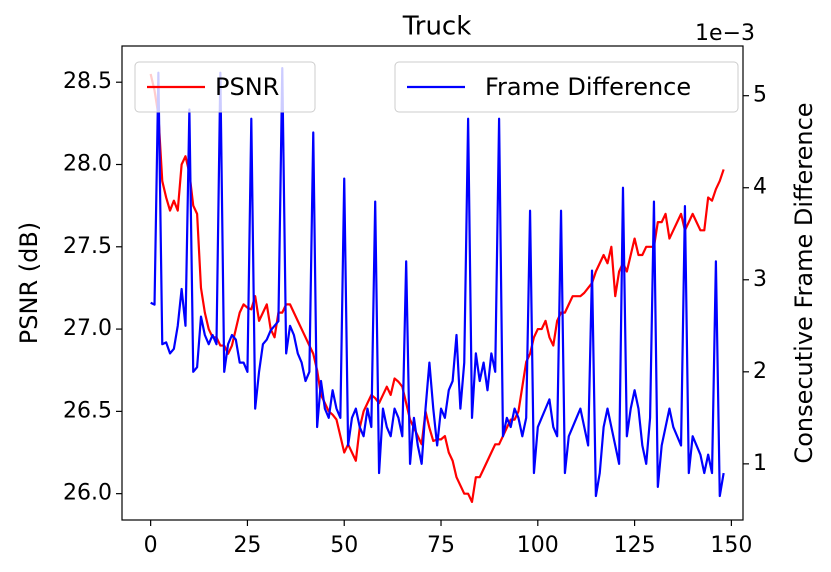 The image size is (831, 572). Describe the element at coordinates (87, 81) in the screenshot. I see `y-tick-label: 28.5` at that location.